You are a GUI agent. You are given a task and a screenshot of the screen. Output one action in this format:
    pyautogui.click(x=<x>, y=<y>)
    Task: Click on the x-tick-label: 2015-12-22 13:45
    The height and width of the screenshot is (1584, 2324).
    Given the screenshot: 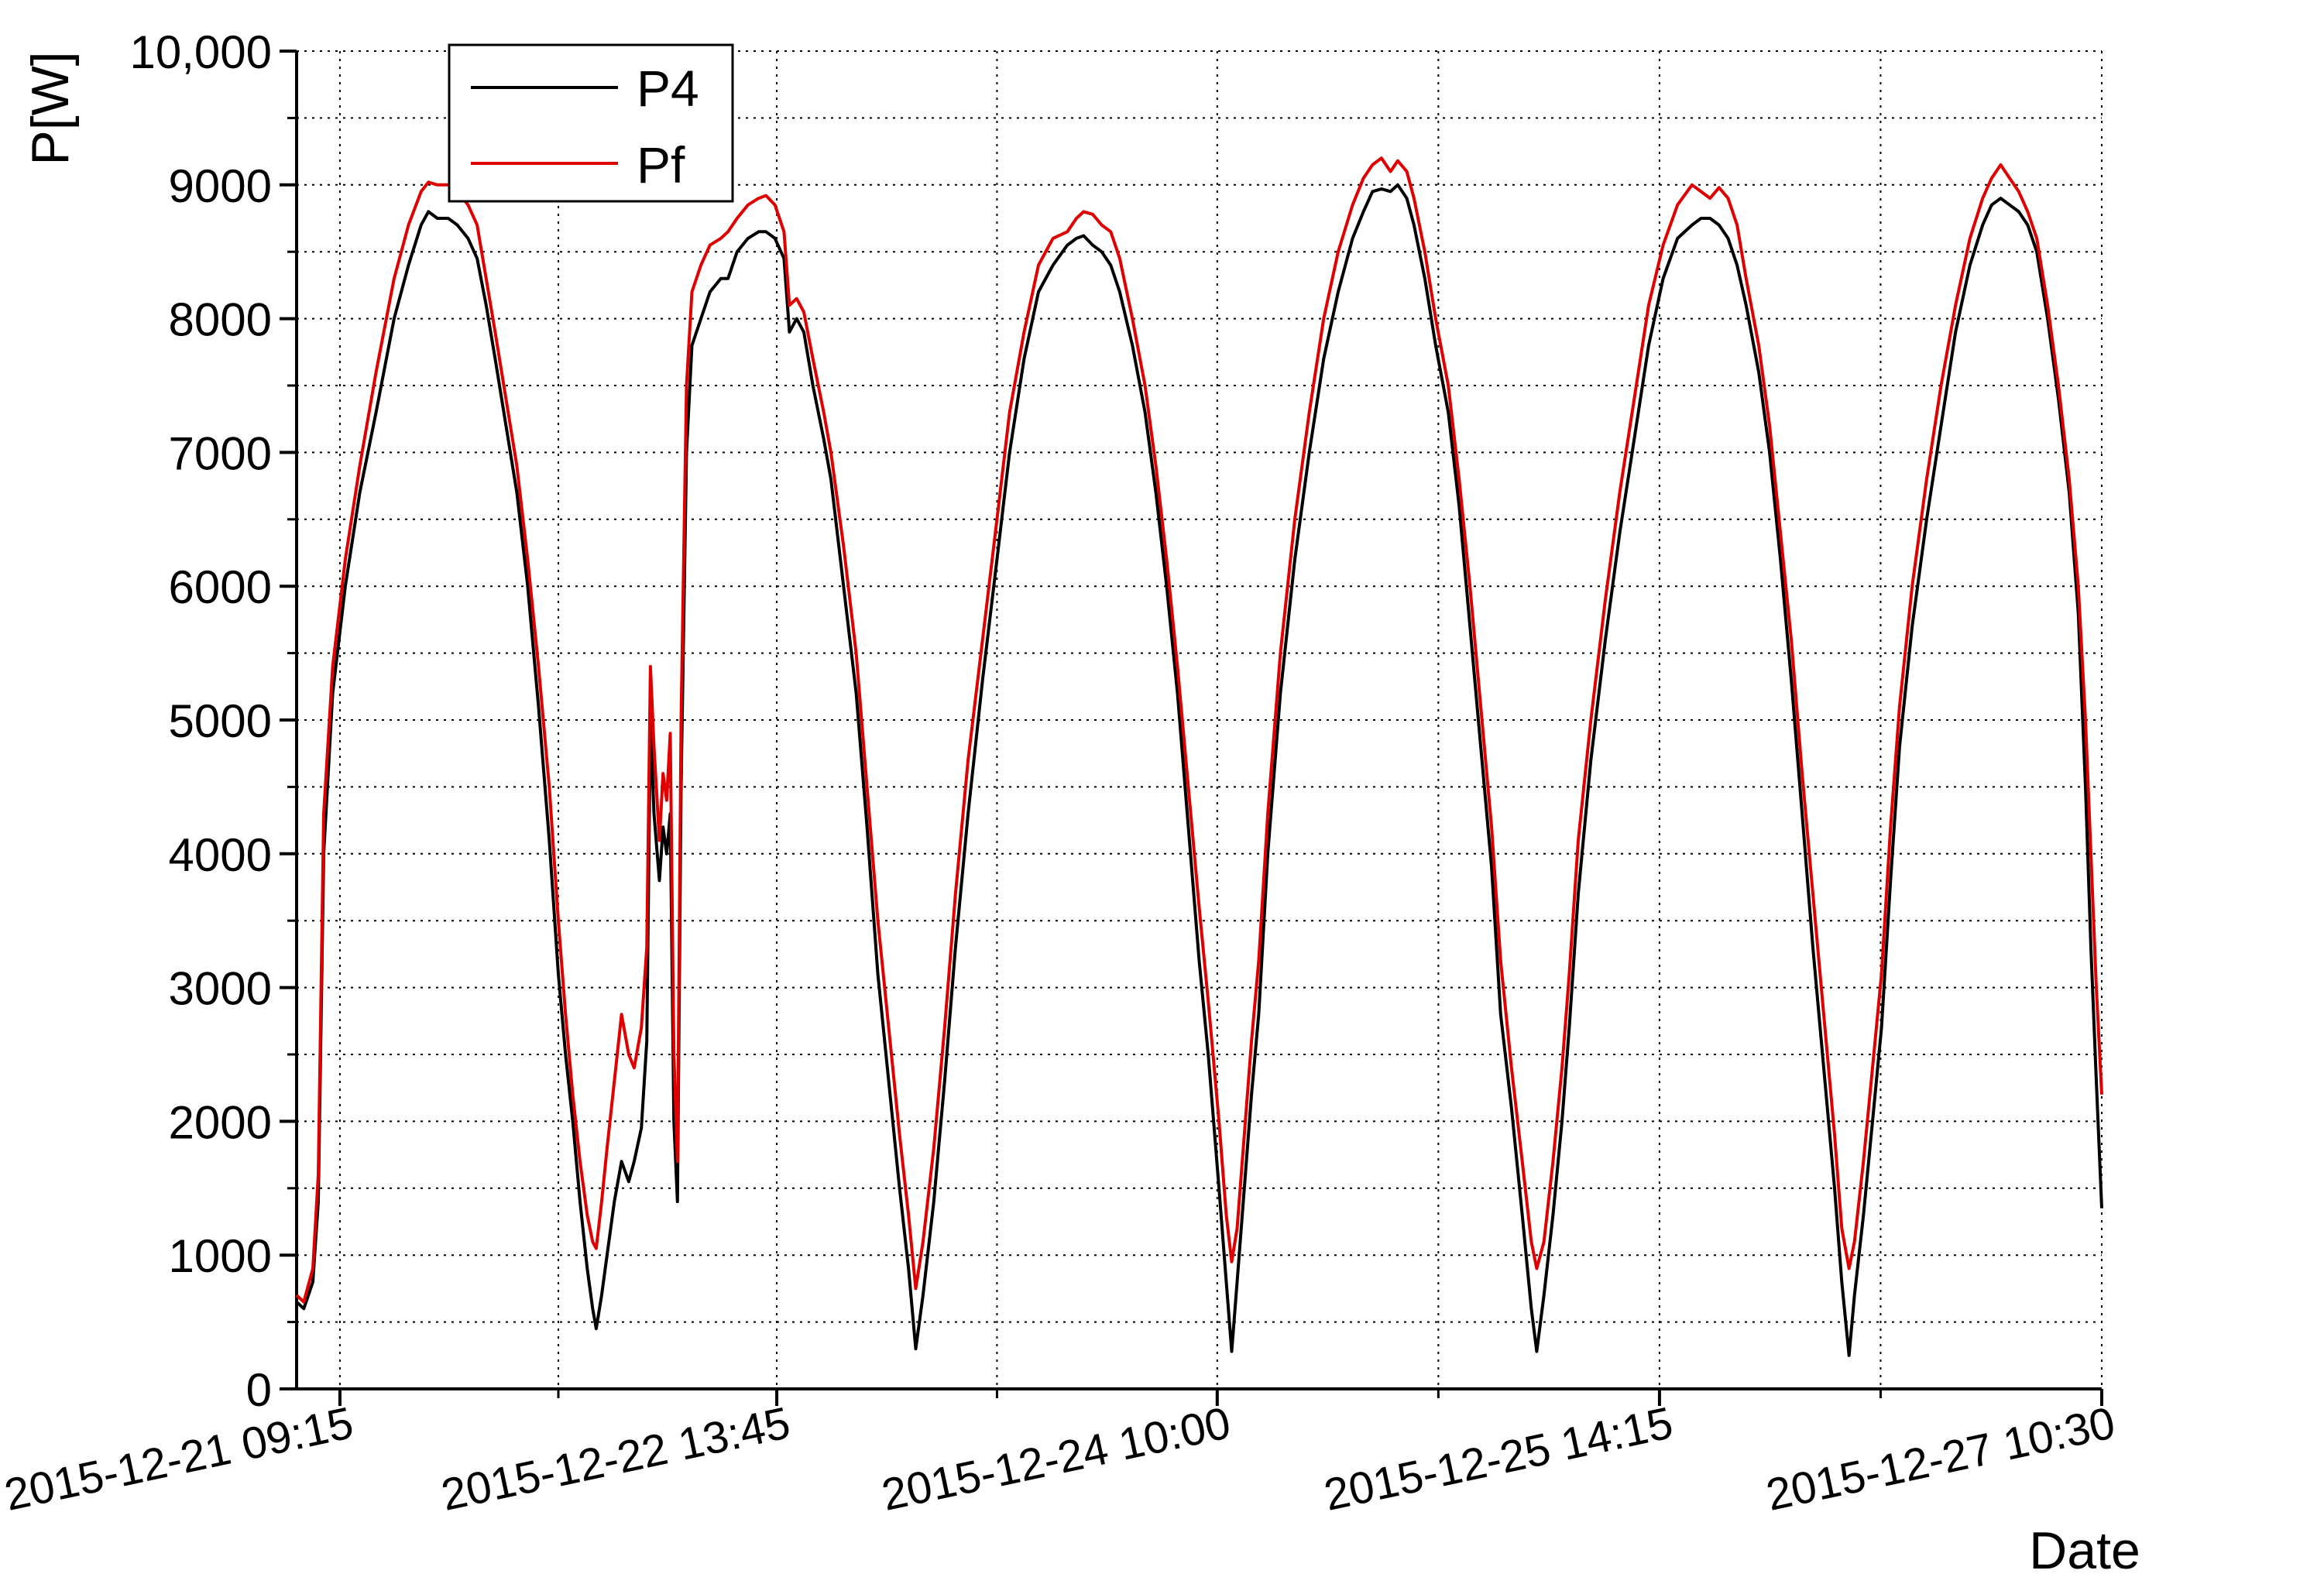 What is the action you would take?
    pyautogui.click(x=615, y=1459)
    